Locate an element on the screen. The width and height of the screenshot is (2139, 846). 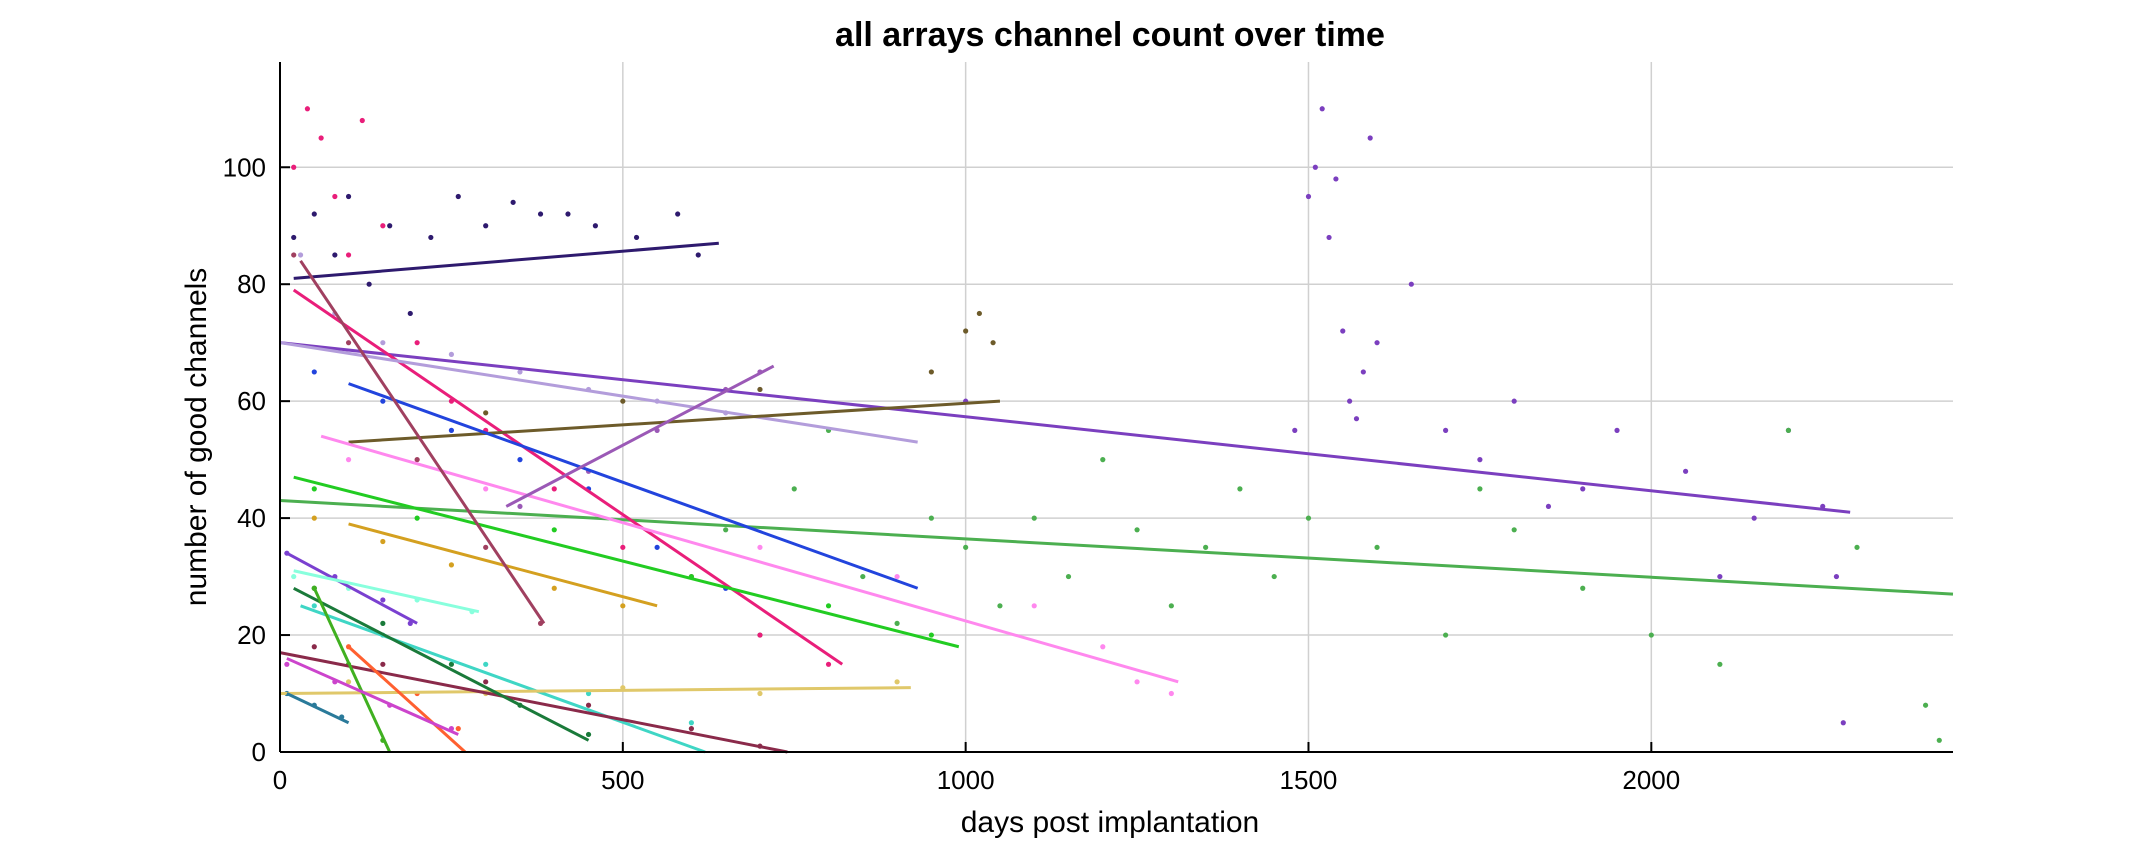
y-tick-label: 20 is located at coordinates (251, 635).